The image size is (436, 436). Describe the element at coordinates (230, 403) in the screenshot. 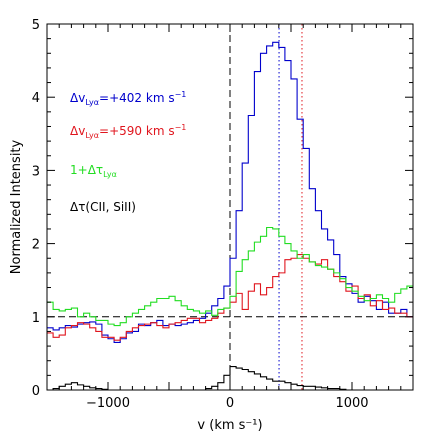

I see `x-tick-label: 0` at that location.